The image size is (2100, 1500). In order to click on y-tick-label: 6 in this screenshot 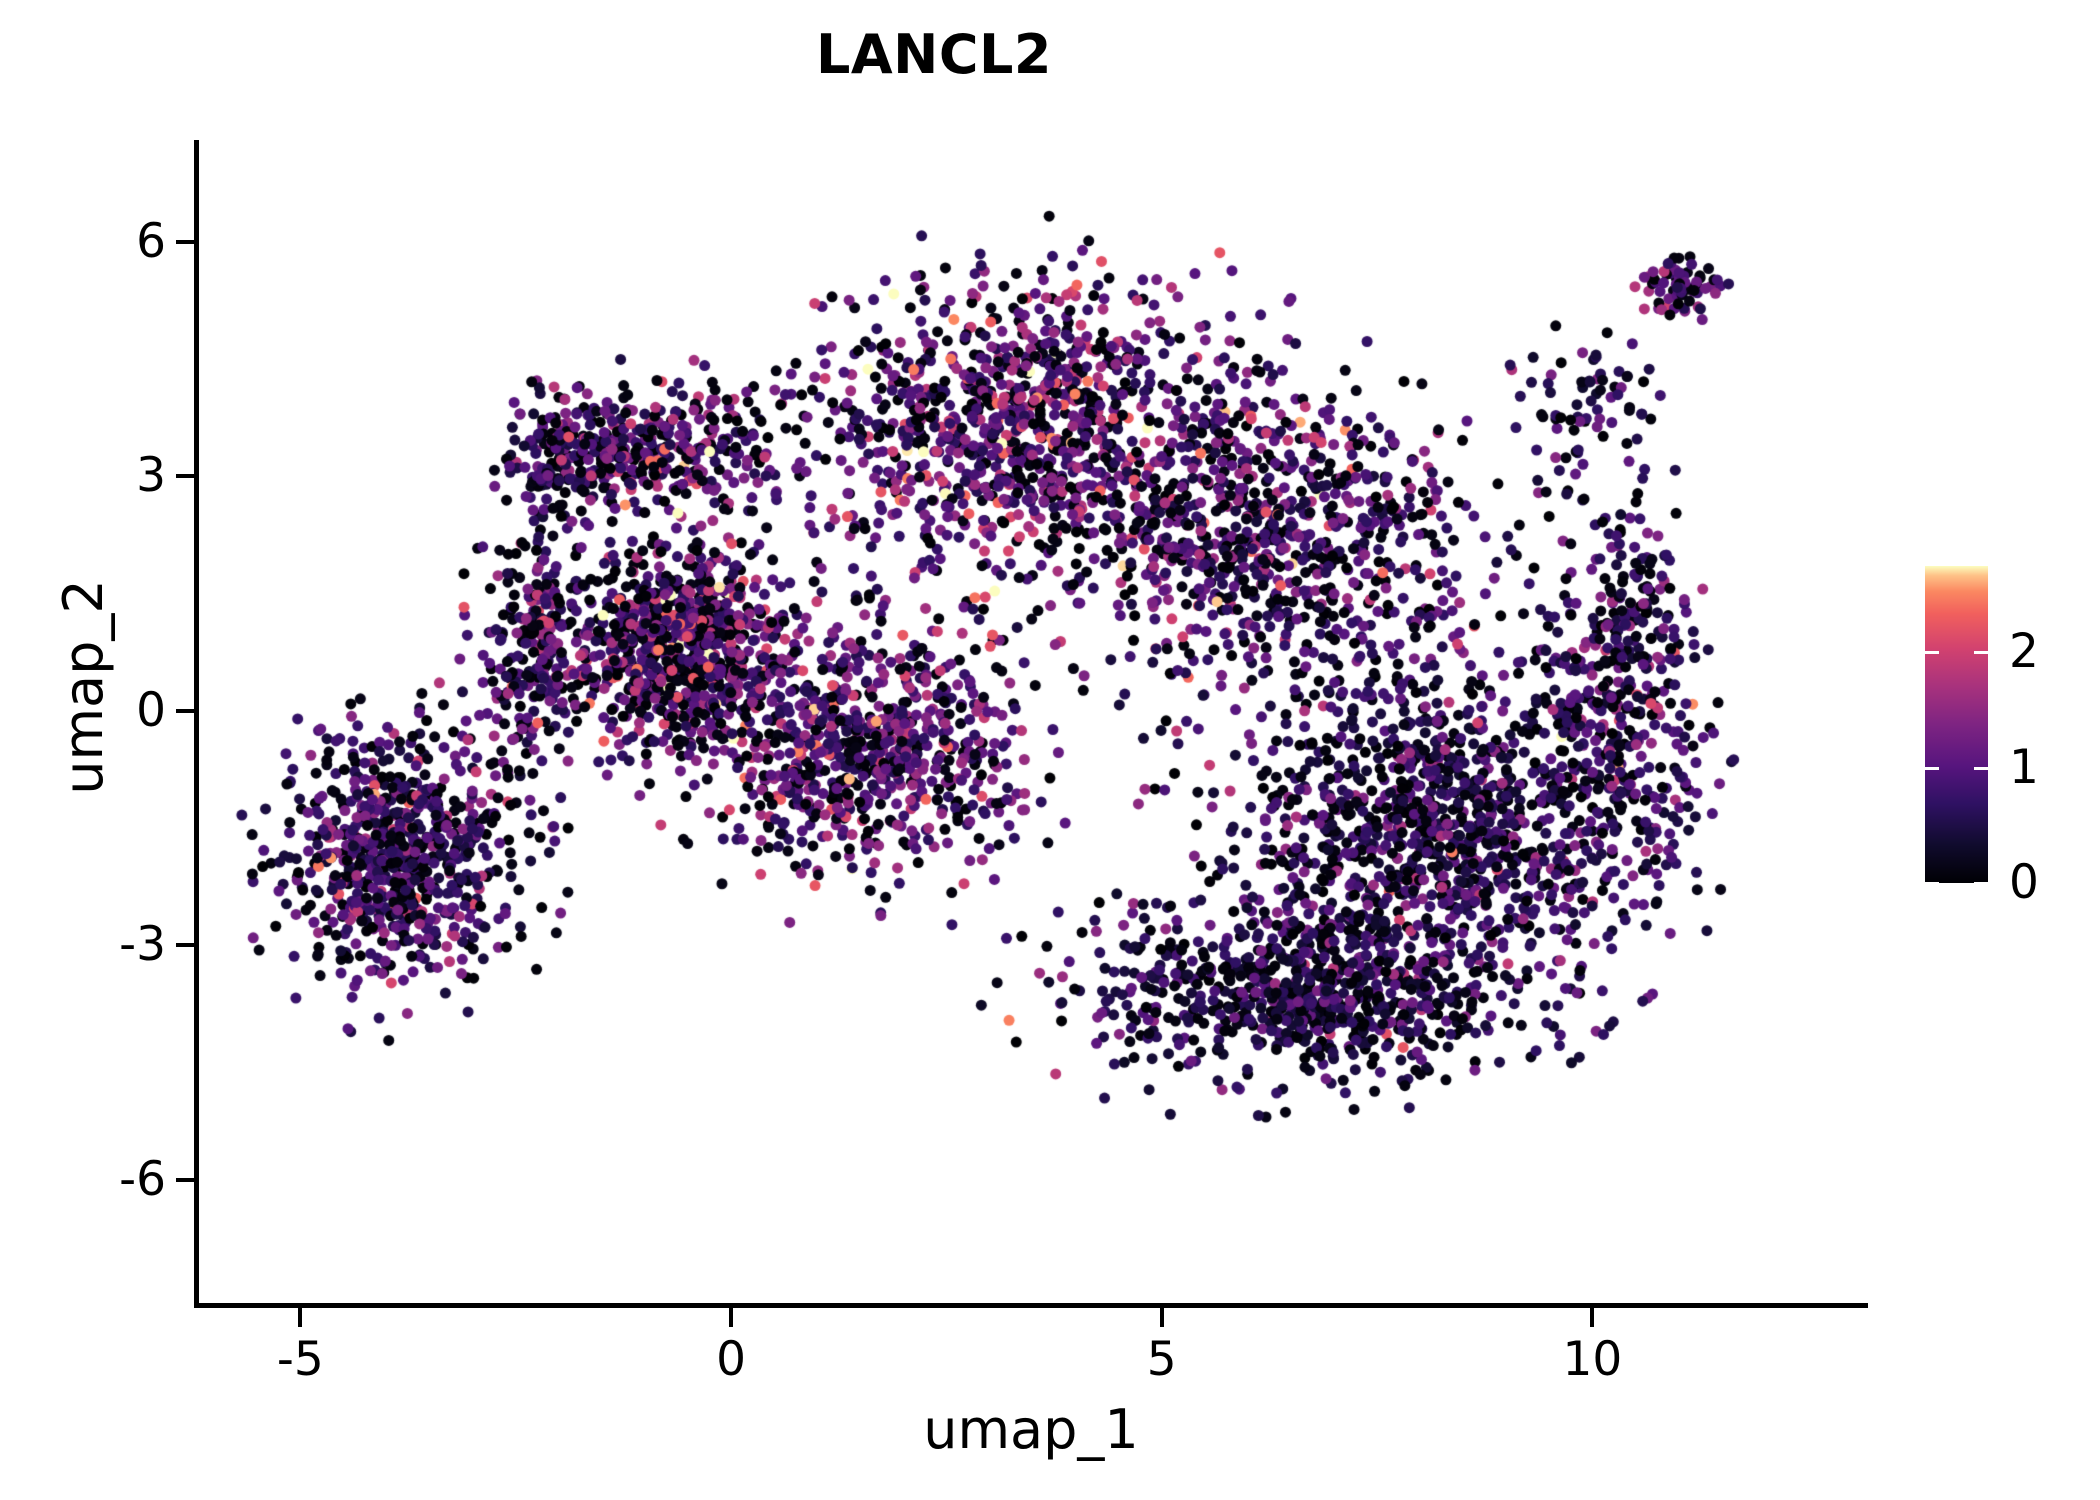, I will do `click(151, 241)`.